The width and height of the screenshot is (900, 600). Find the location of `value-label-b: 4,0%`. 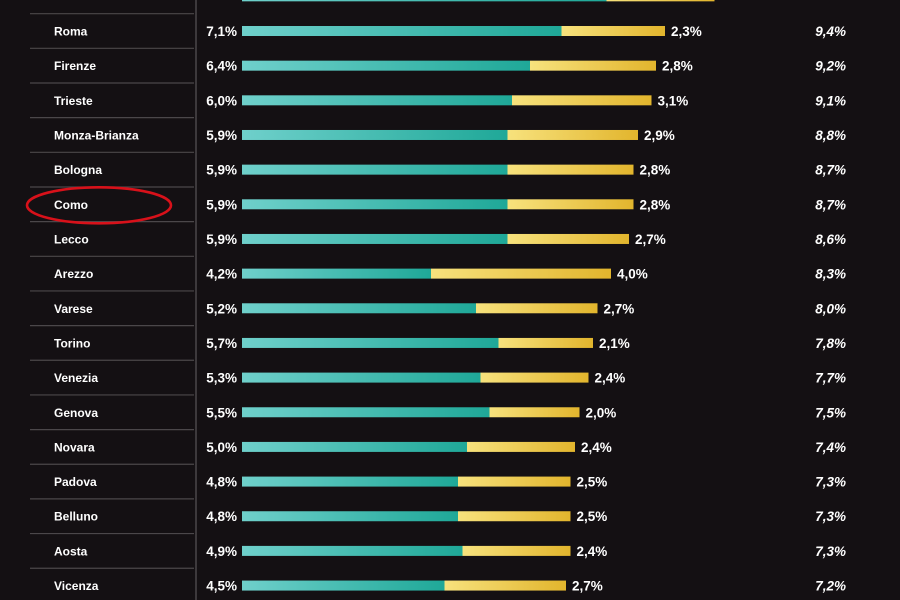

value-label-b: 4,0% is located at coordinates (632, 274).